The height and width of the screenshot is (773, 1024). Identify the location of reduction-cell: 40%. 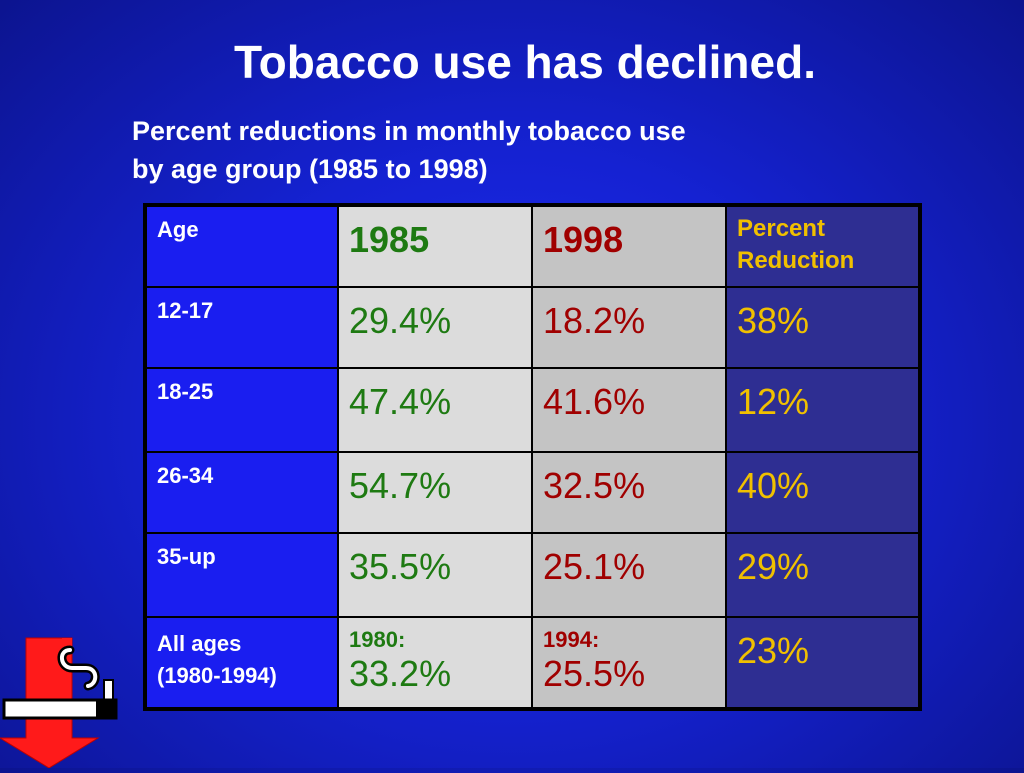
(823, 492).